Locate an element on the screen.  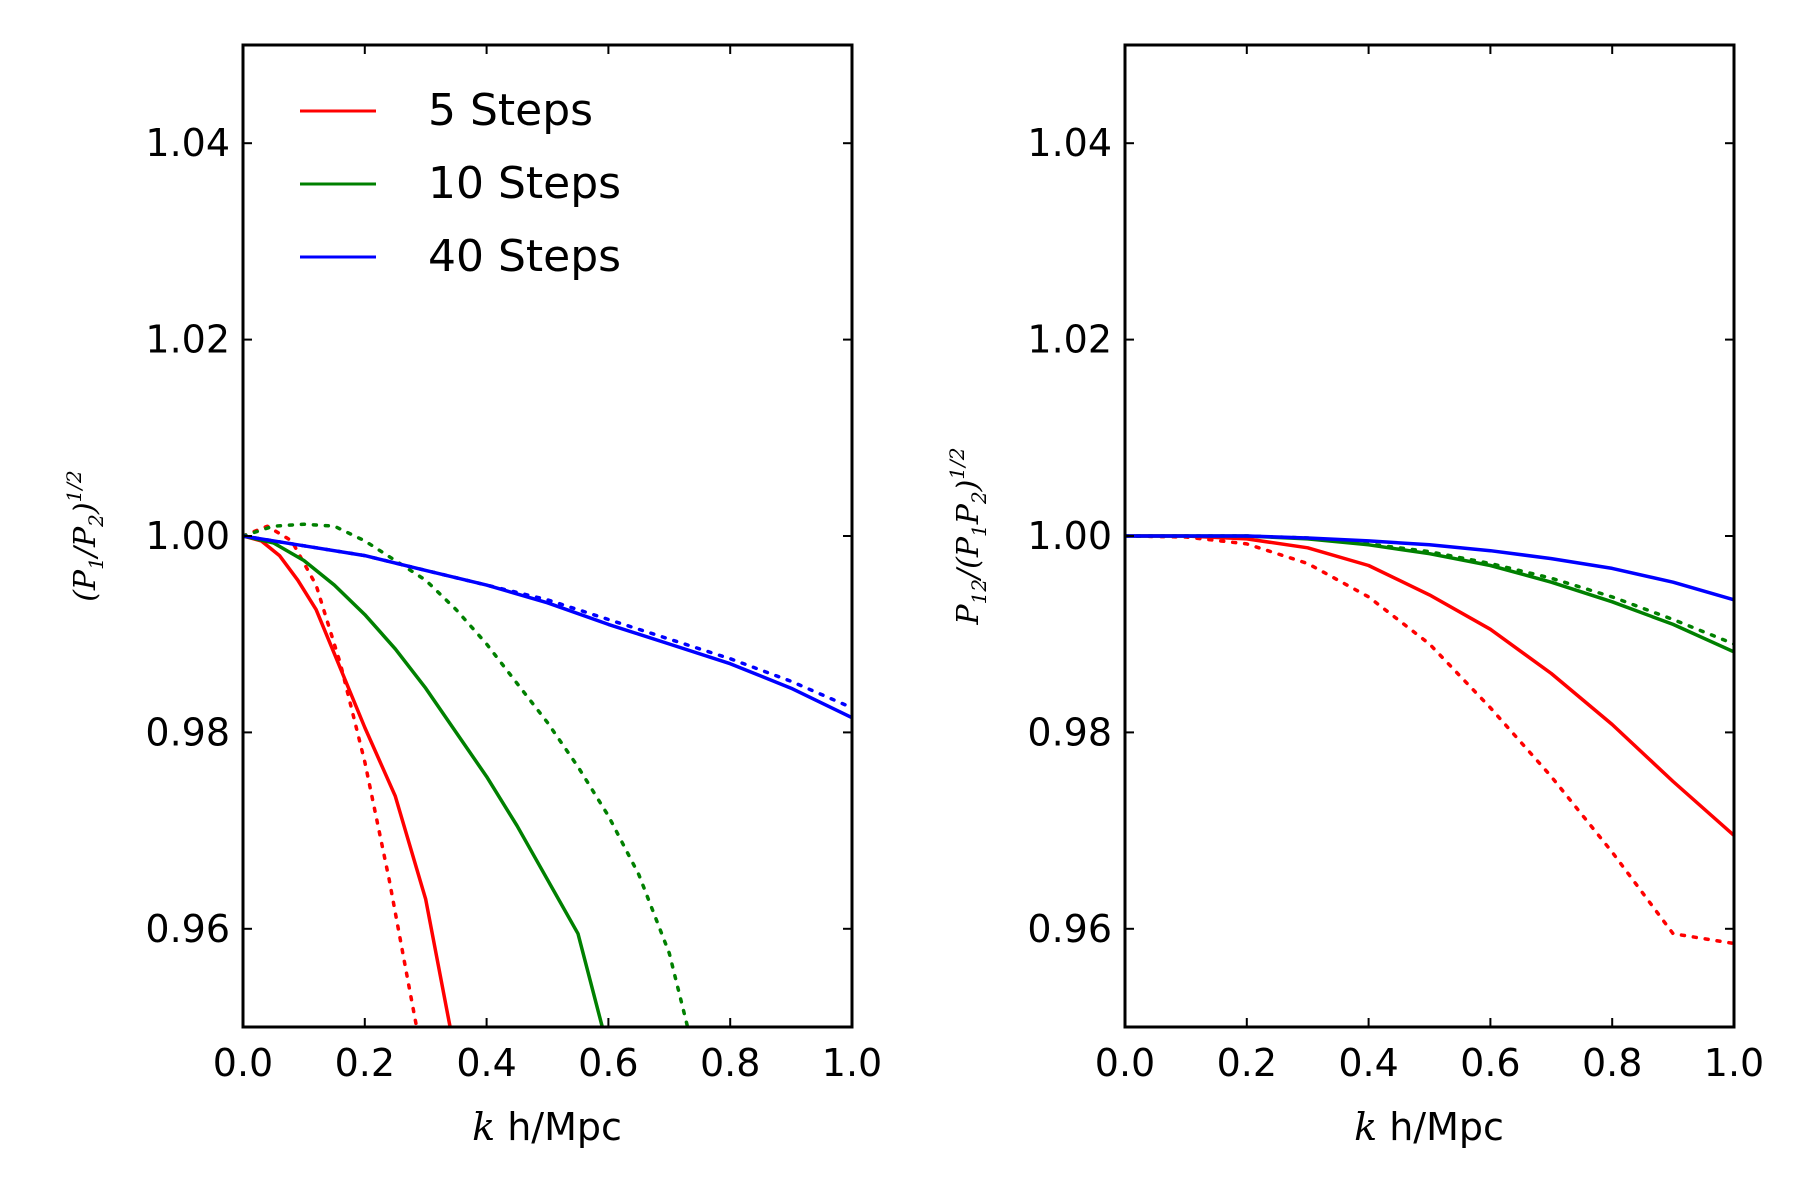
left-xtick-label: 0.0 is located at coordinates (243, 1063).